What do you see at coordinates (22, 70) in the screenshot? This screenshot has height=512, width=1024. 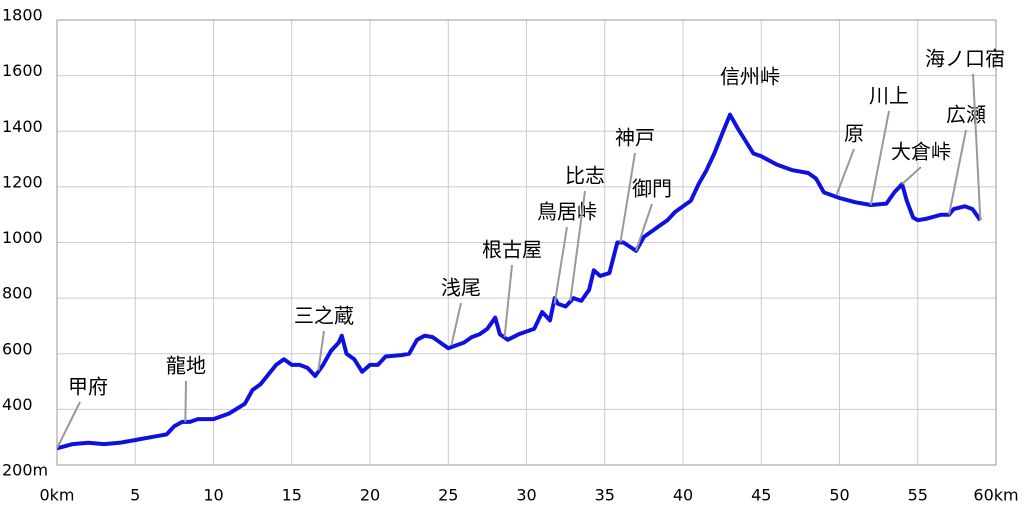 I see `y-tick-label: 1600` at bounding box center [22, 70].